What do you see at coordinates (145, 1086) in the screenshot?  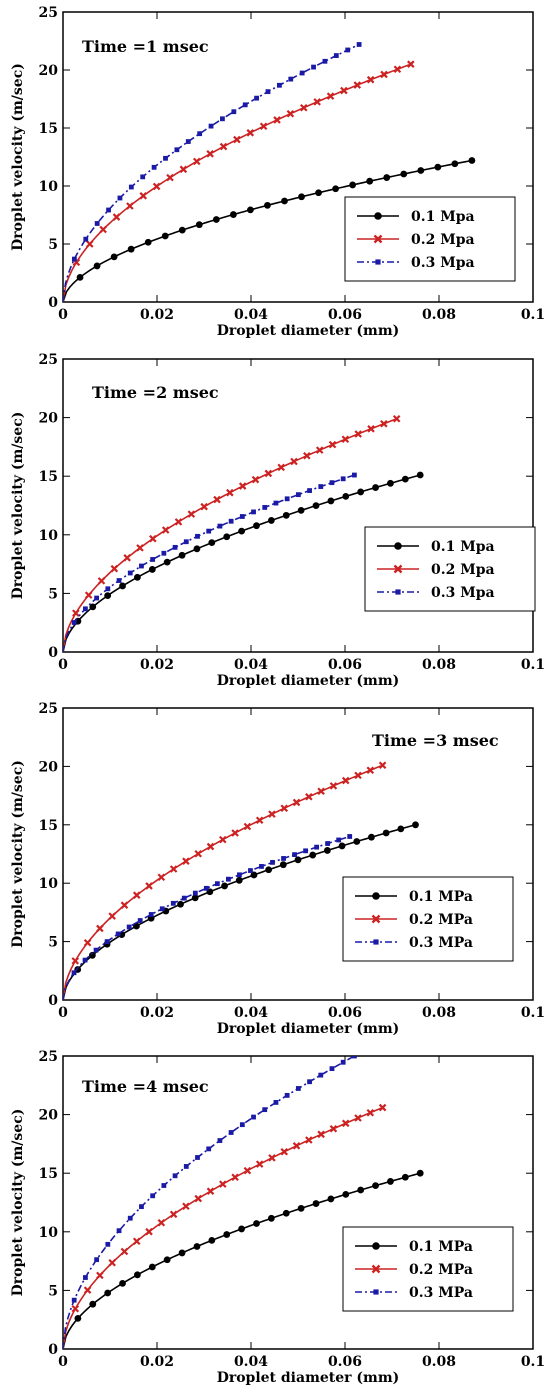 I see `time-annotation: Time =4 msec` at bounding box center [145, 1086].